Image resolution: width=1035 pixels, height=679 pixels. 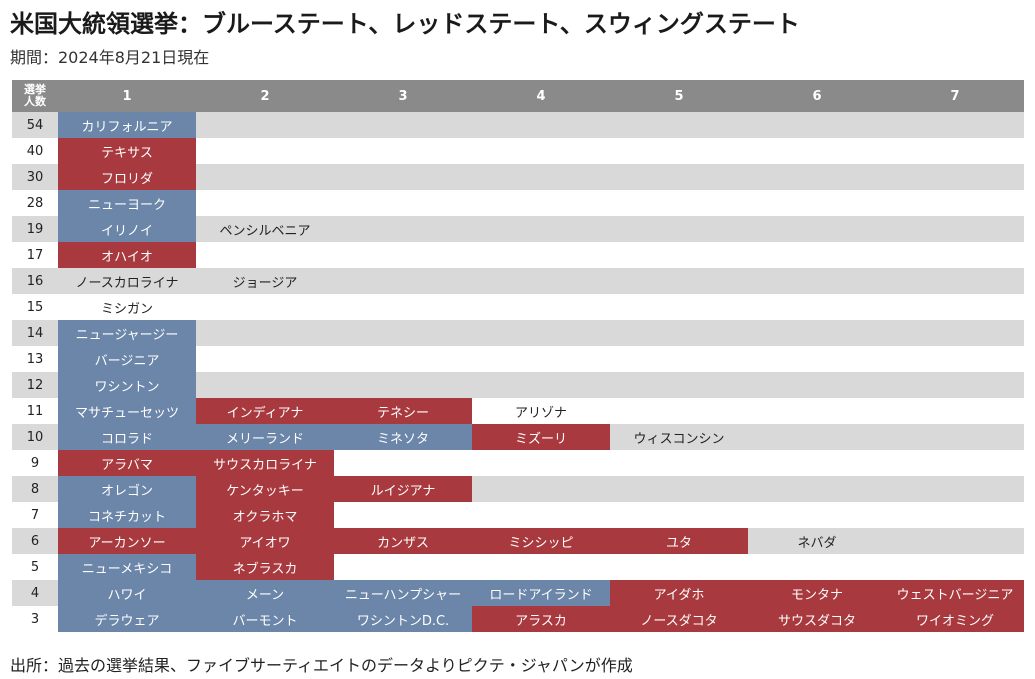 What do you see at coordinates (403, 489) in the screenshot?
I see `state-cell-red: ルイジアナ` at bounding box center [403, 489].